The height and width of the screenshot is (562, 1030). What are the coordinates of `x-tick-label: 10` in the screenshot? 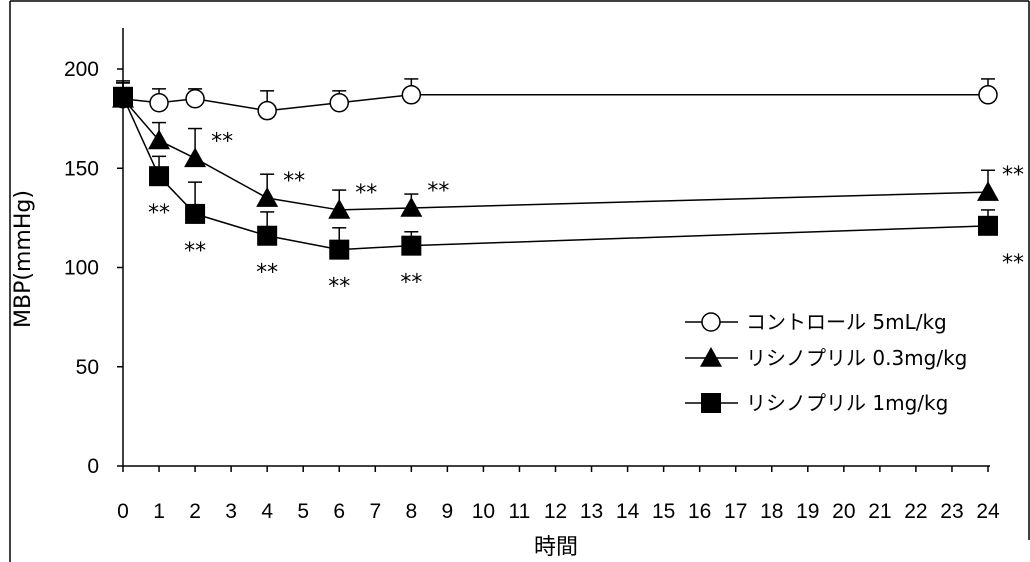 It's located at (483, 511).